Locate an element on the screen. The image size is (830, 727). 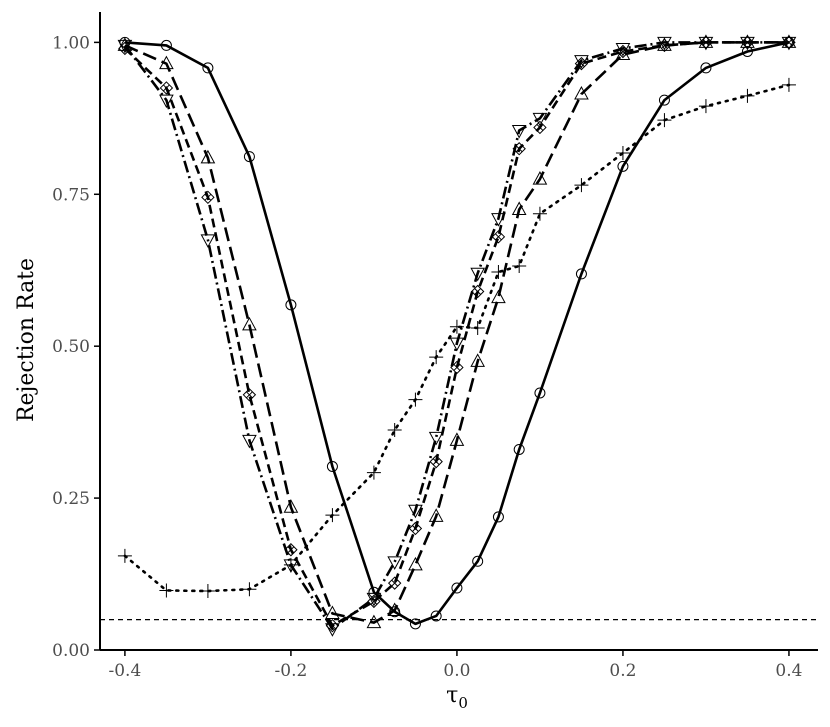
y-tick-label: 0.50 is located at coordinates (71, 347).